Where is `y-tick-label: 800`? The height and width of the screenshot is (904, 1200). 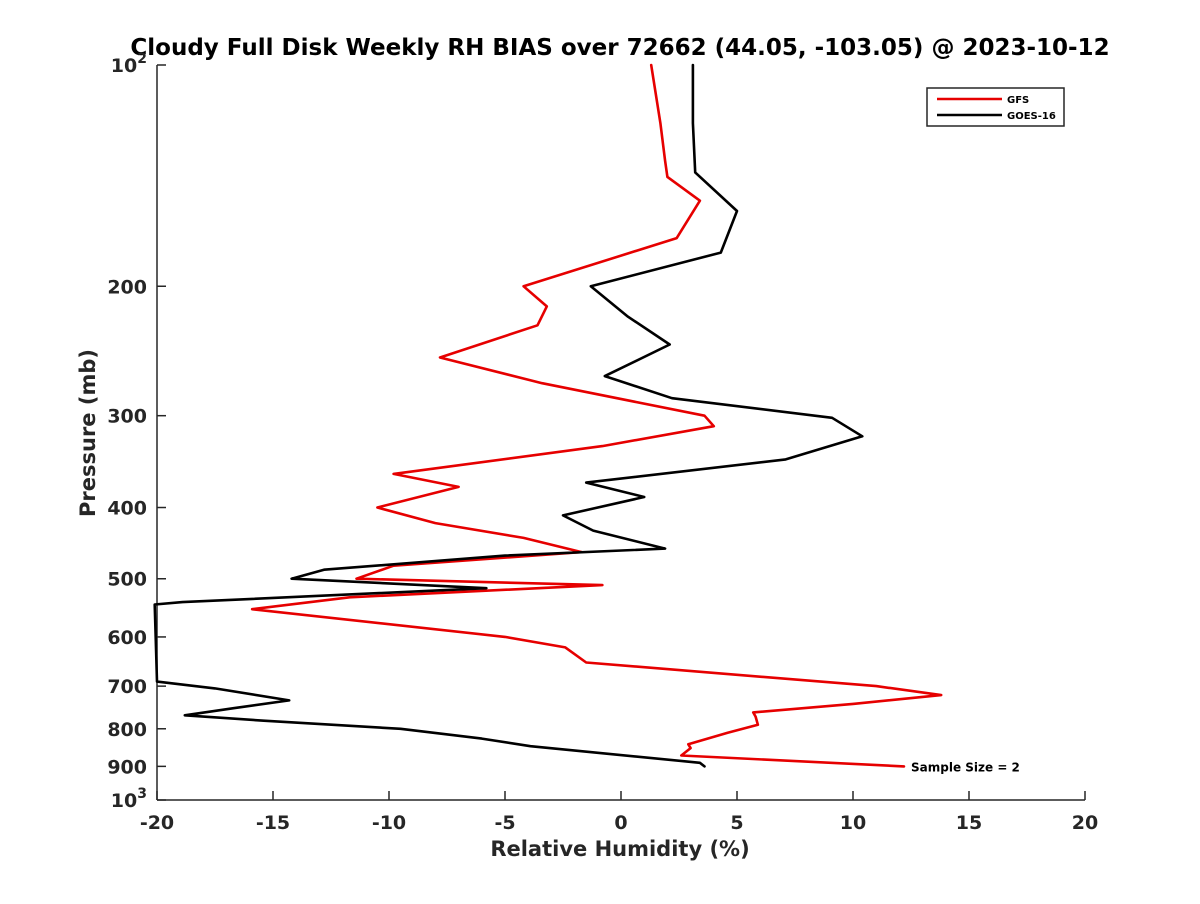
y-tick-label: 800 is located at coordinates (127, 730).